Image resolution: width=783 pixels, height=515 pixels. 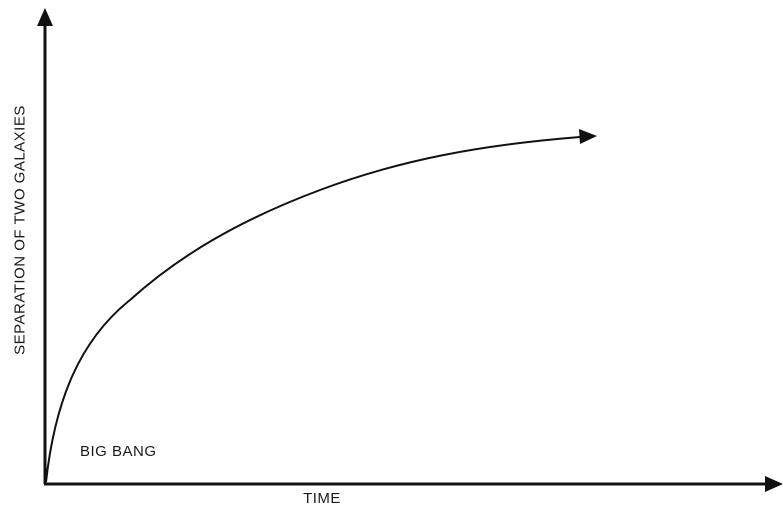 What do you see at coordinates (118, 451) in the screenshot?
I see `big-bang-label: BIG BANG` at bounding box center [118, 451].